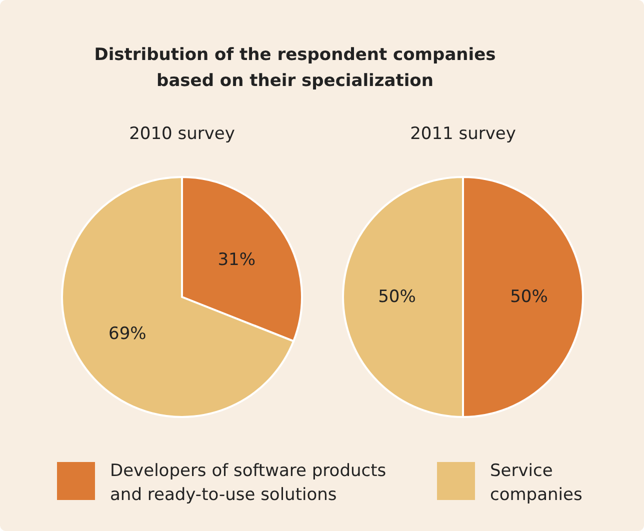  Describe the element at coordinates (237, 260) in the screenshot. I see `data-label: 31%` at that location.